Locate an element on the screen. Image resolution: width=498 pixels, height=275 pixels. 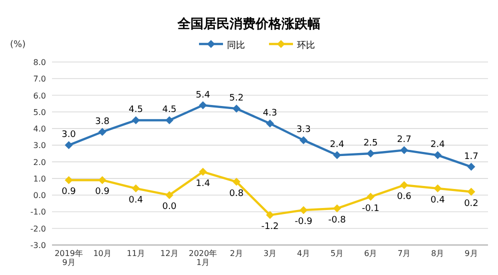
data-label: 3.8 is located at coordinates (102, 121).